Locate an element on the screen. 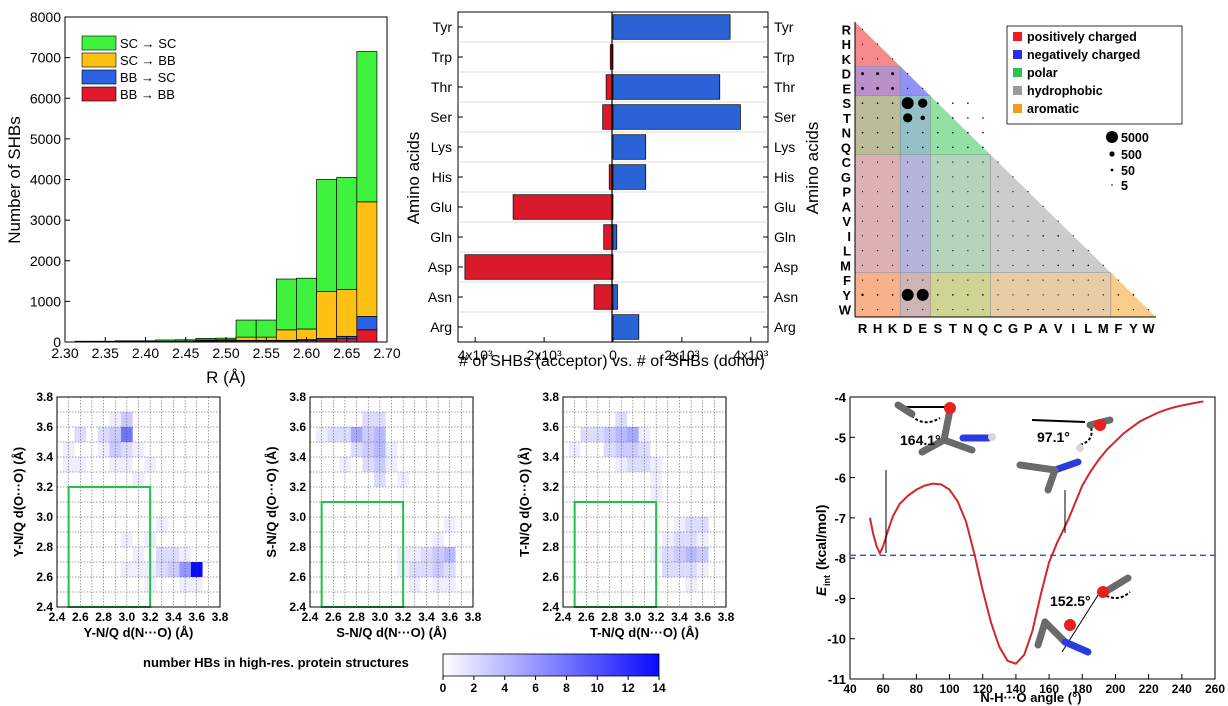 Image resolution: width=1228 pixels, height=706 pixels. y-tick-label: -7 is located at coordinates (840, 518).